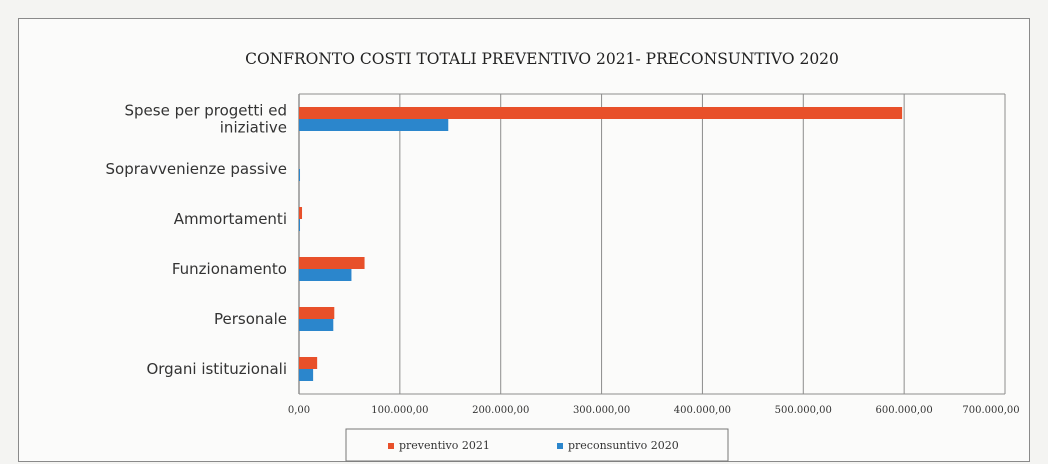  I want to click on x-tick-label-4: 400.000,00, so click(702, 410).